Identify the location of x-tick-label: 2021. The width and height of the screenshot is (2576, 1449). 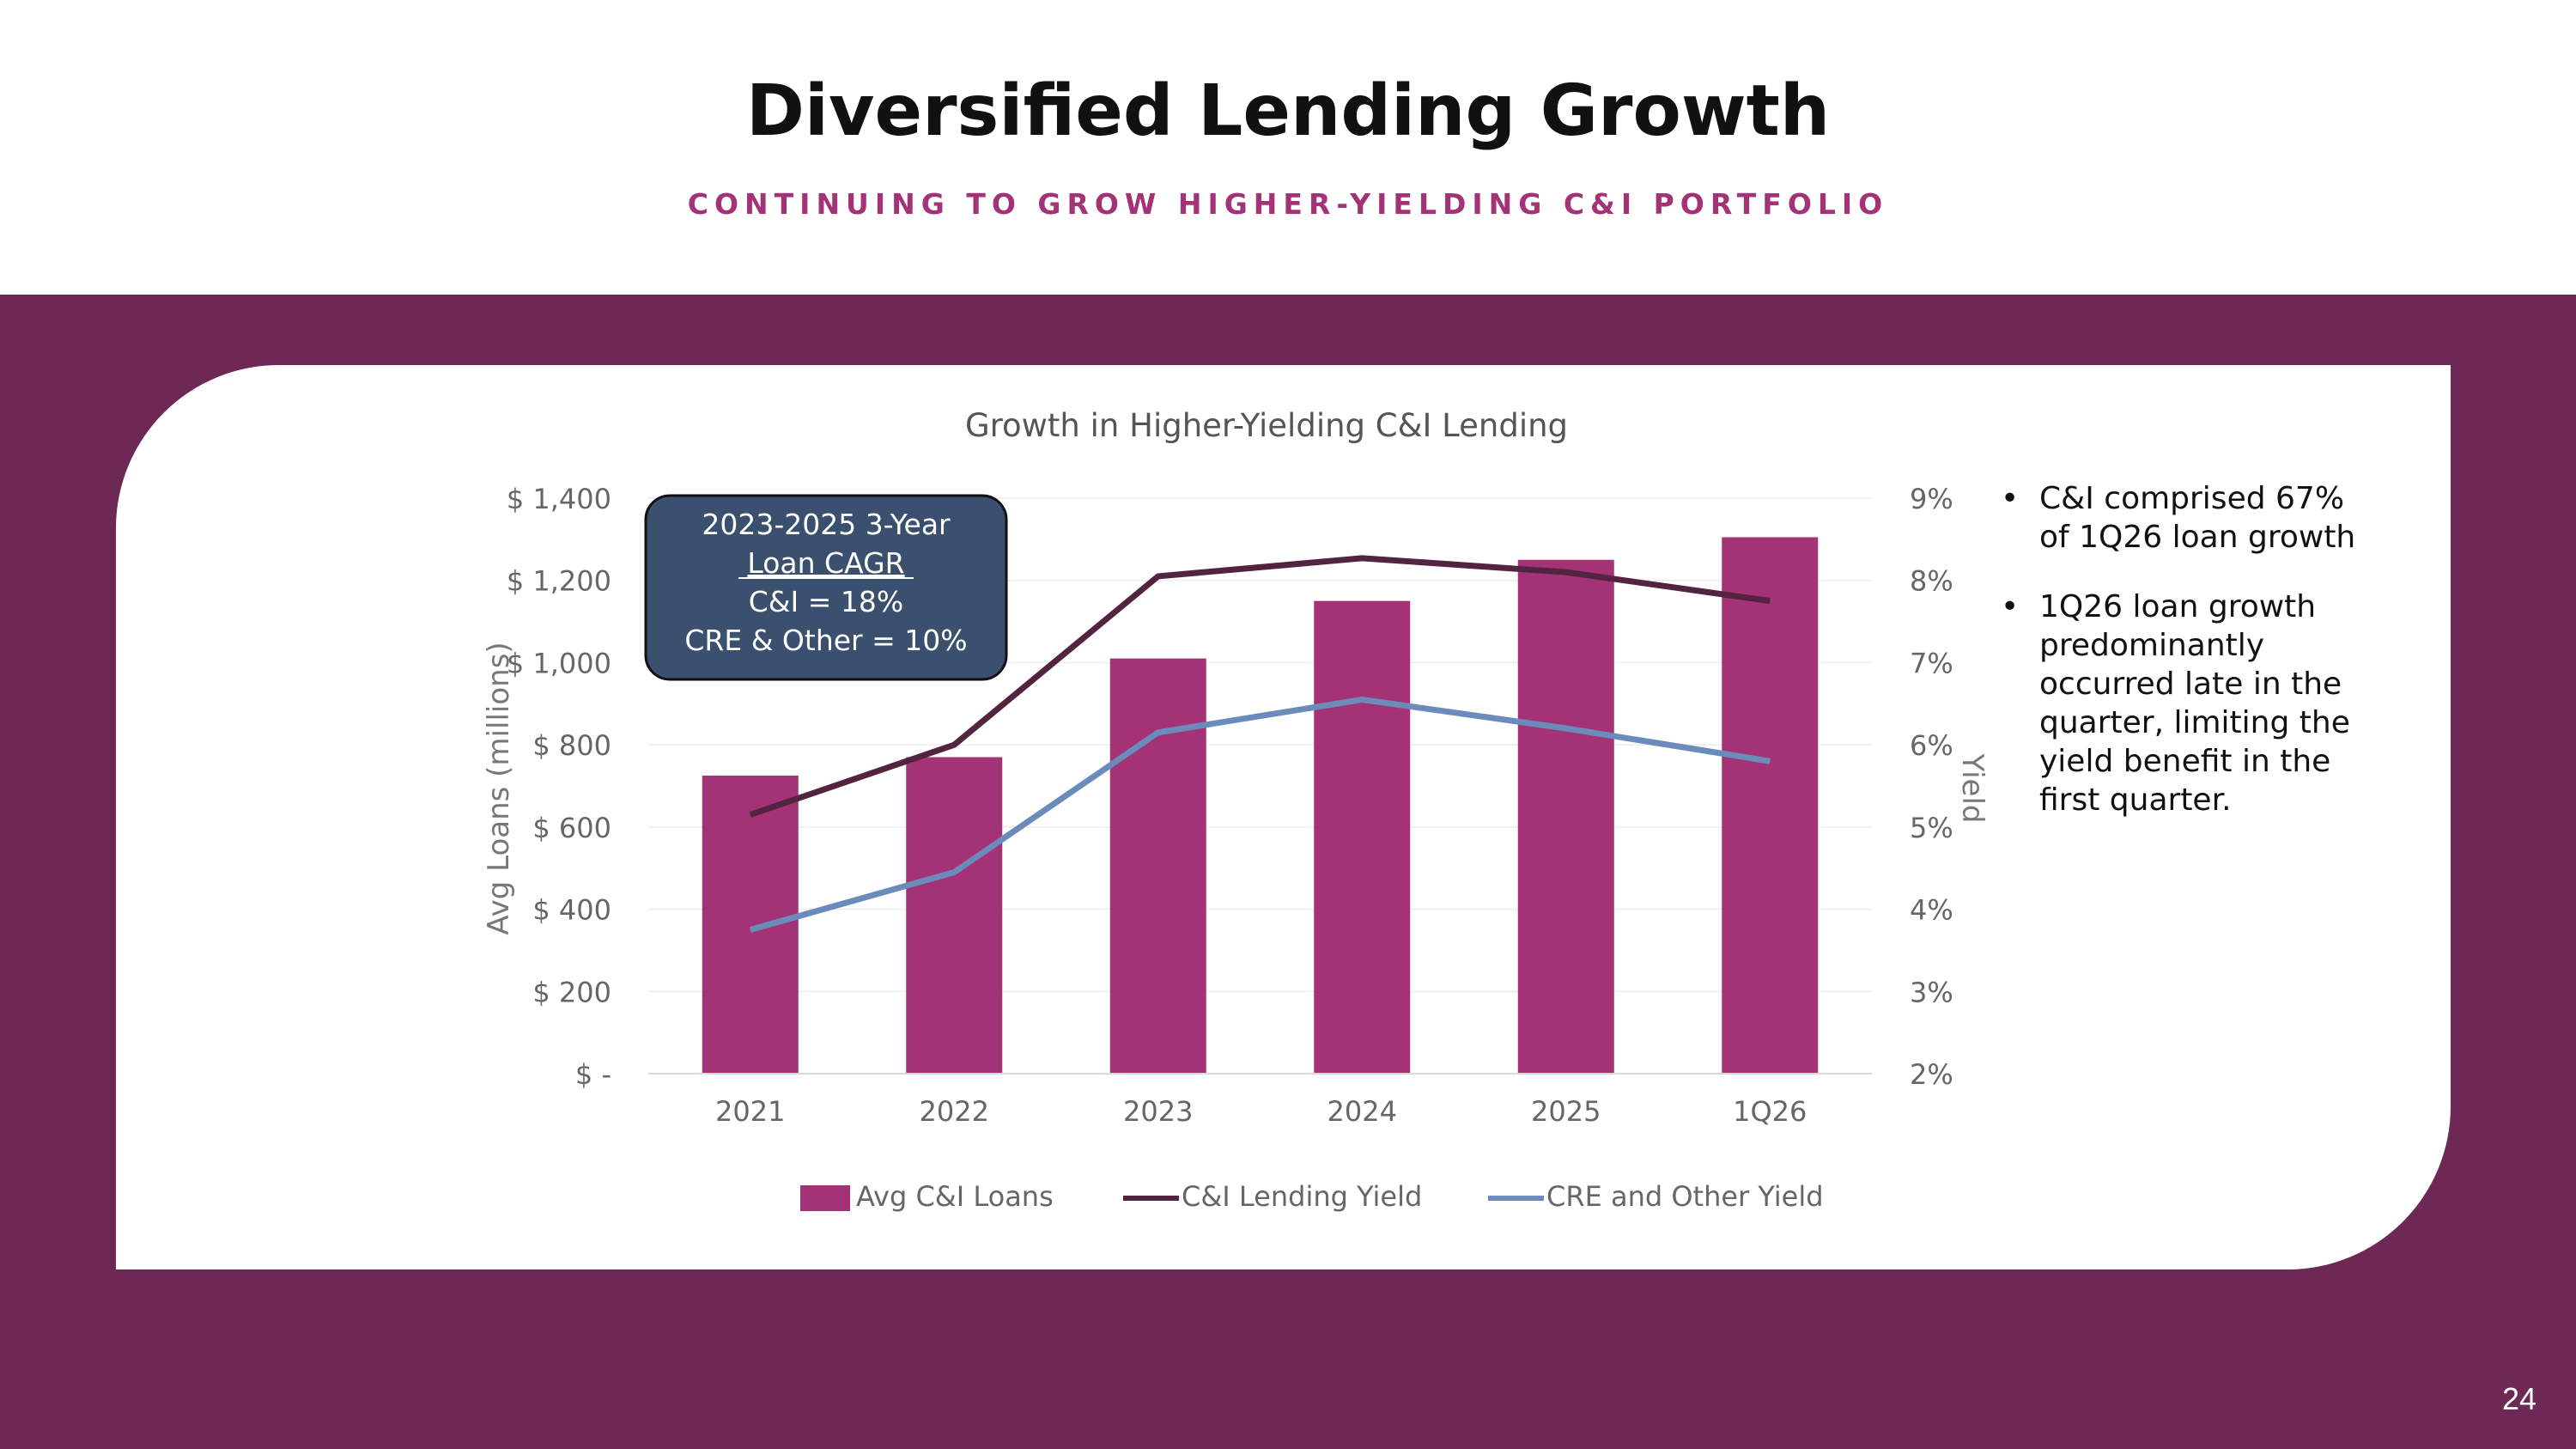
(750, 1111).